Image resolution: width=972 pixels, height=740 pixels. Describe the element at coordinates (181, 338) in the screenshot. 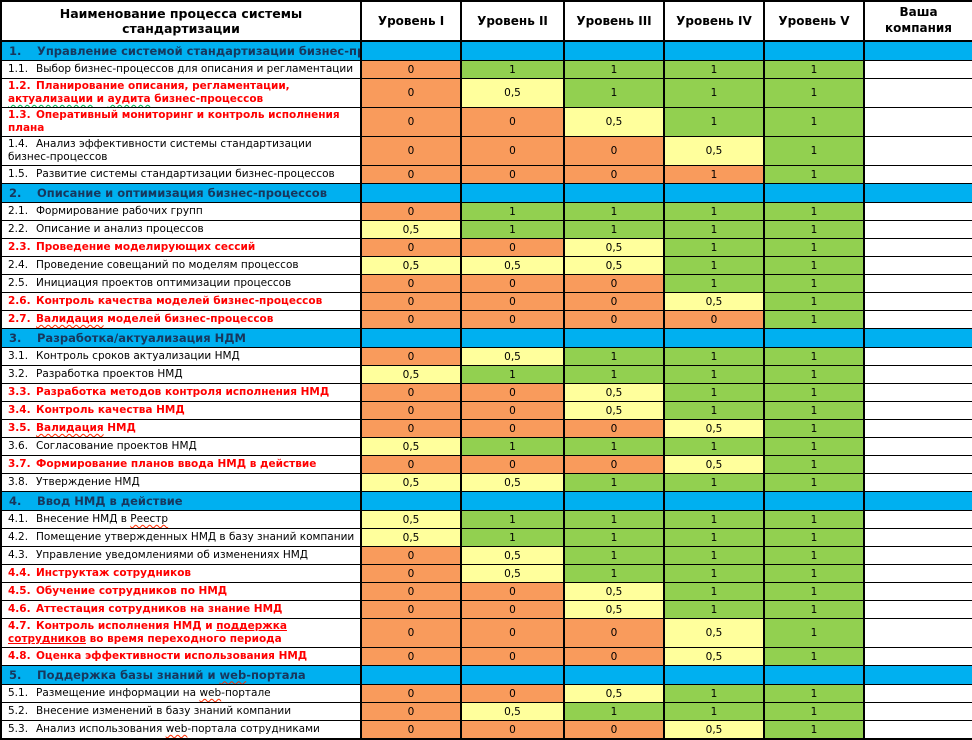

I see `section-title-cell: 3. Разработка/актуализация НДМ` at that location.